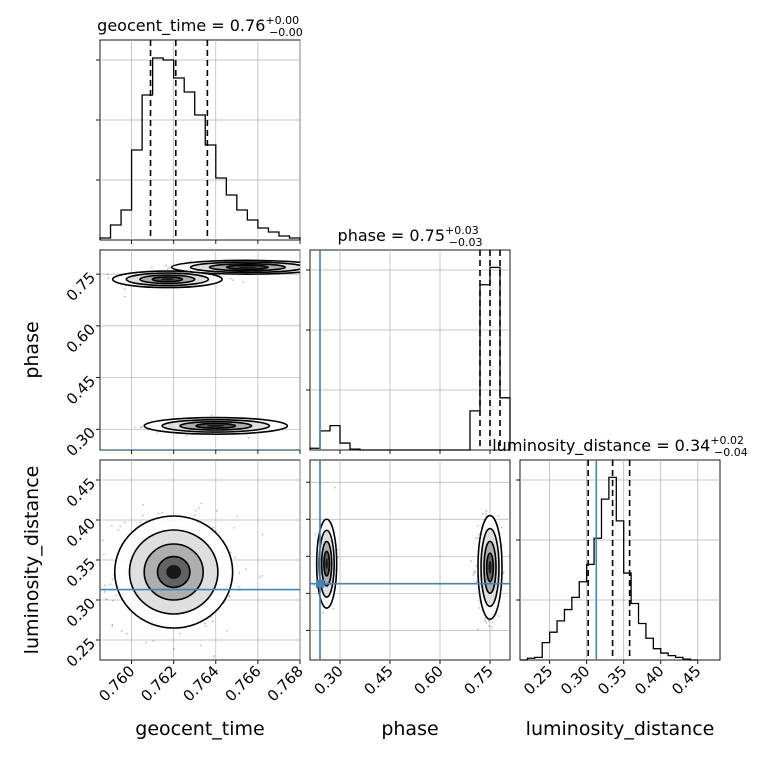 This screenshot has height=760, width=760. What do you see at coordinates (181, 26) in the screenshot?
I see `hist-geocent_time-title-main: geocent_time = 0.76` at bounding box center [181, 26].